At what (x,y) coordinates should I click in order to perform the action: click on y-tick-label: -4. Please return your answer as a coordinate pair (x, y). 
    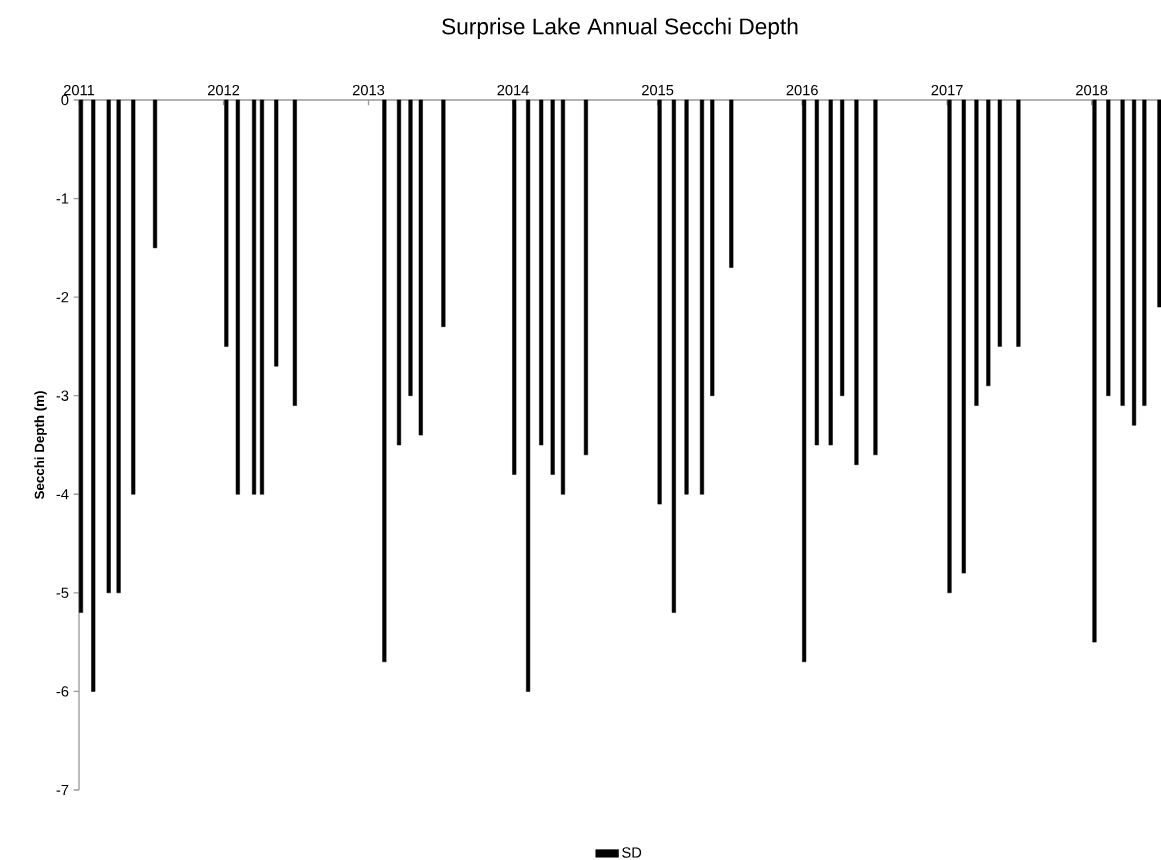
    Looking at the image, I should click on (62, 494).